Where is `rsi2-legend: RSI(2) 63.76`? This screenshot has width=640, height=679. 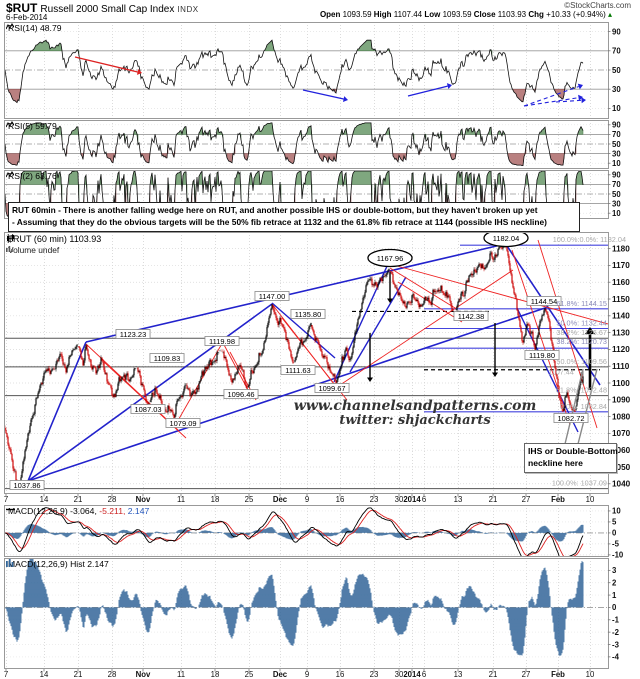 rsi2-legend: RSI(2) 63.76 is located at coordinates (31, 176).